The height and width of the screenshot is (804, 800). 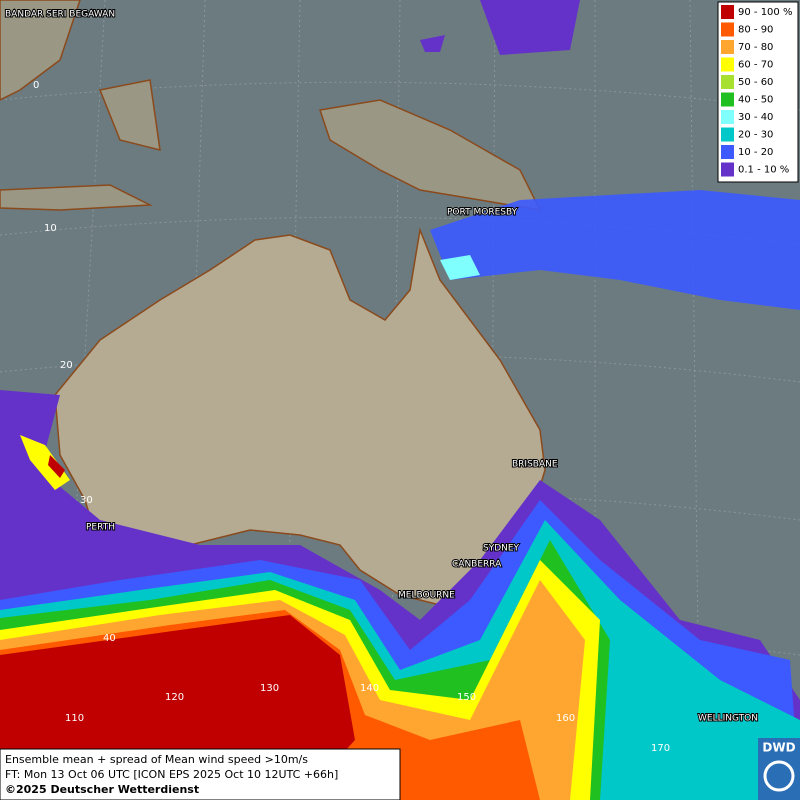 I want to click on legend-label: 90 - 100 %, so click(x=765, y=12).